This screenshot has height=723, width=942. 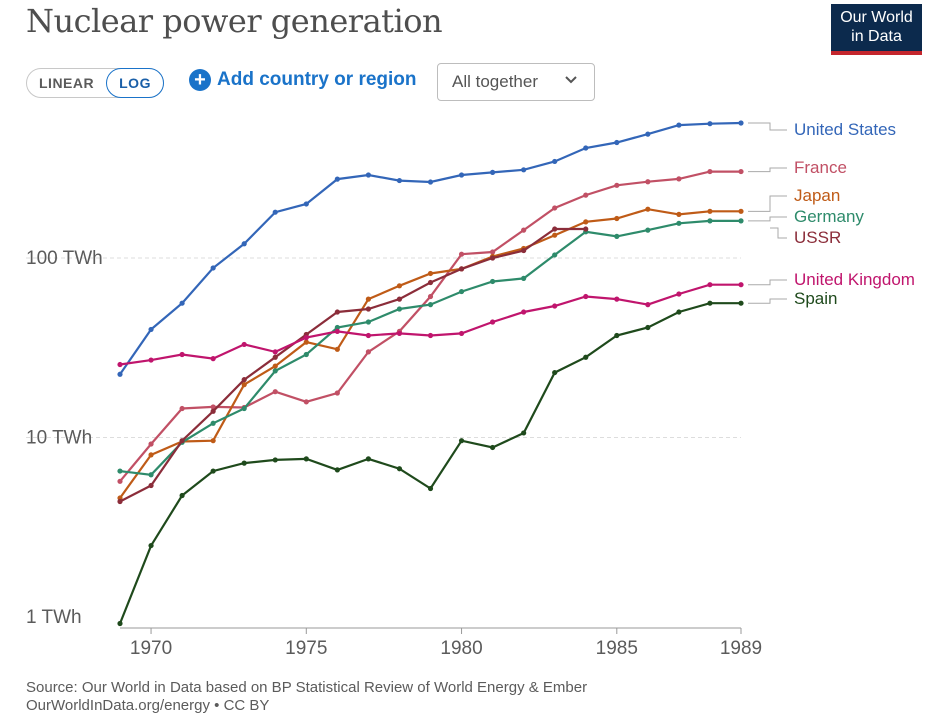 What do you see at coordinates (767, 126) in the screenshot?
I see `legend-connector-united-states` at bounding box center [767, 126].